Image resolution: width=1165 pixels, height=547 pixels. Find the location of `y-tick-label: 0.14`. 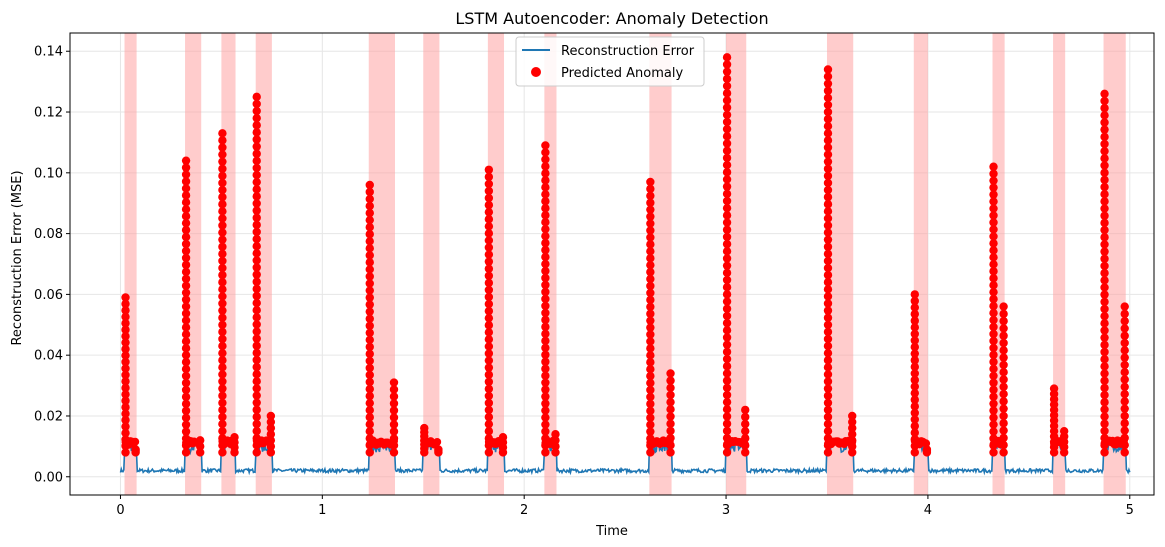

y-tick-label: 0.14 is located at coordinates (48, 52).